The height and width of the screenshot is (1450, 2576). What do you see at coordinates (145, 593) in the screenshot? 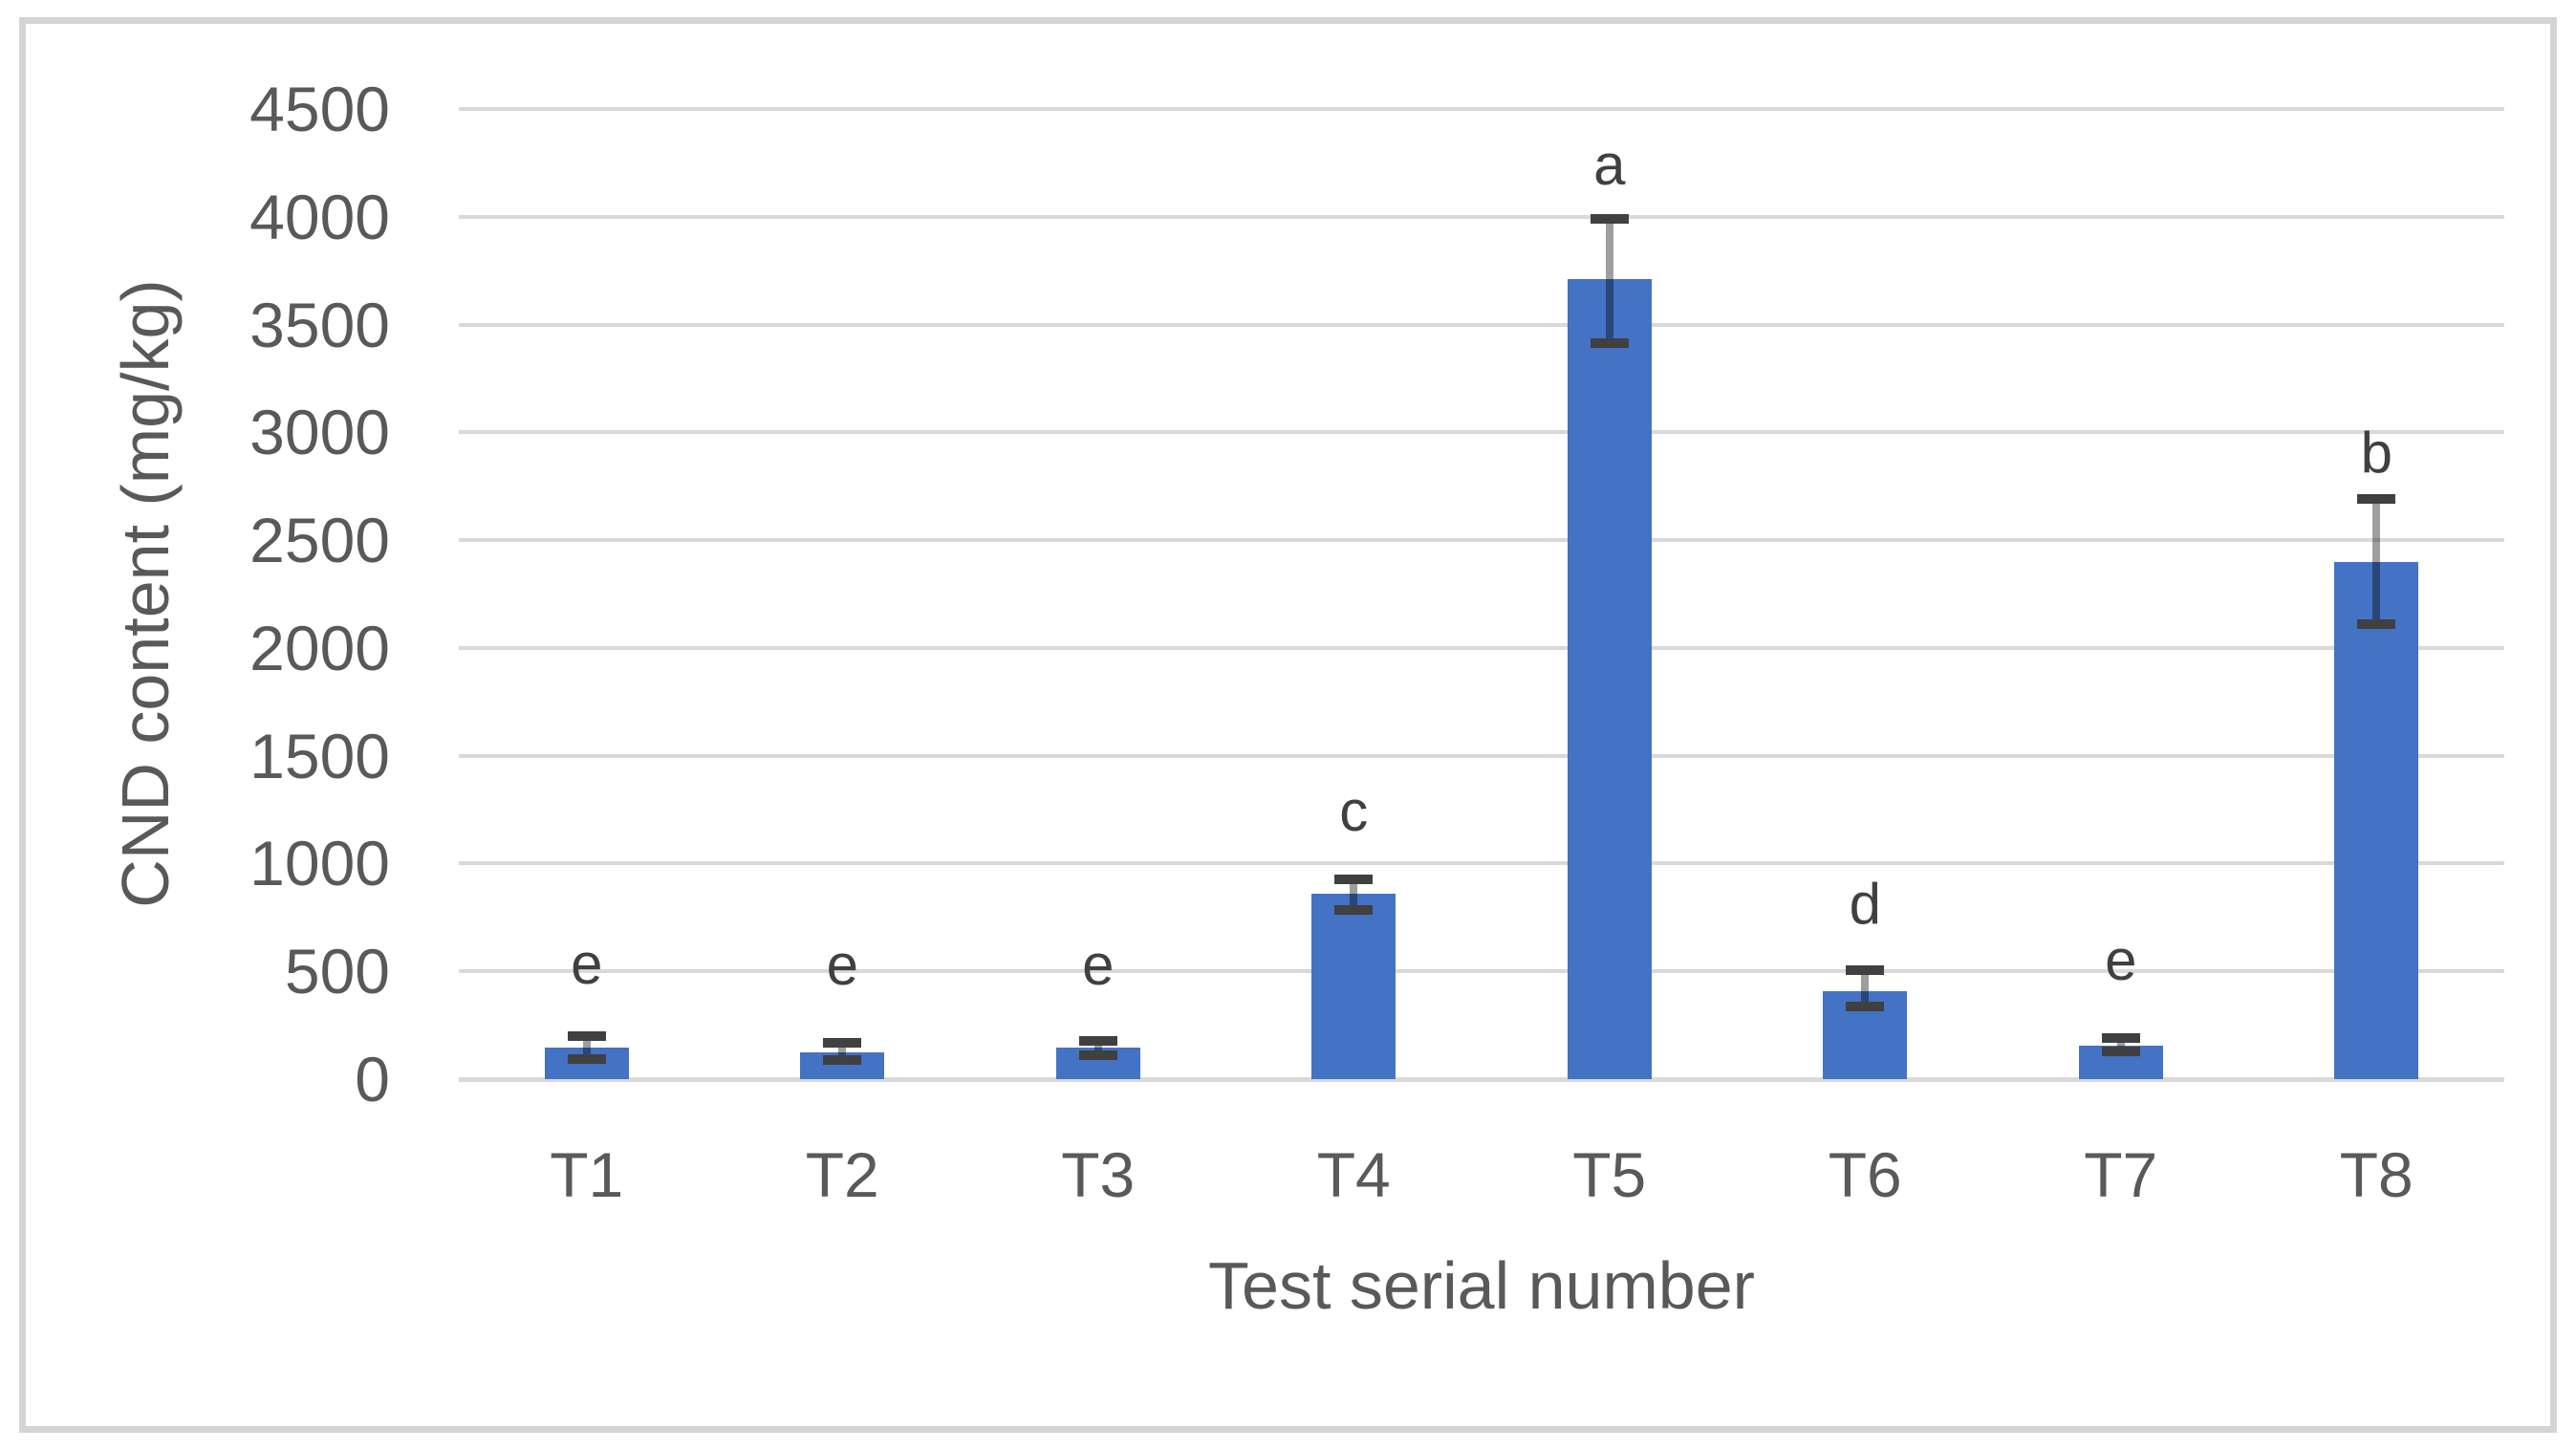
I see `y-axis-title: CND content (mg/kg)` at bounding box center [145, 593].